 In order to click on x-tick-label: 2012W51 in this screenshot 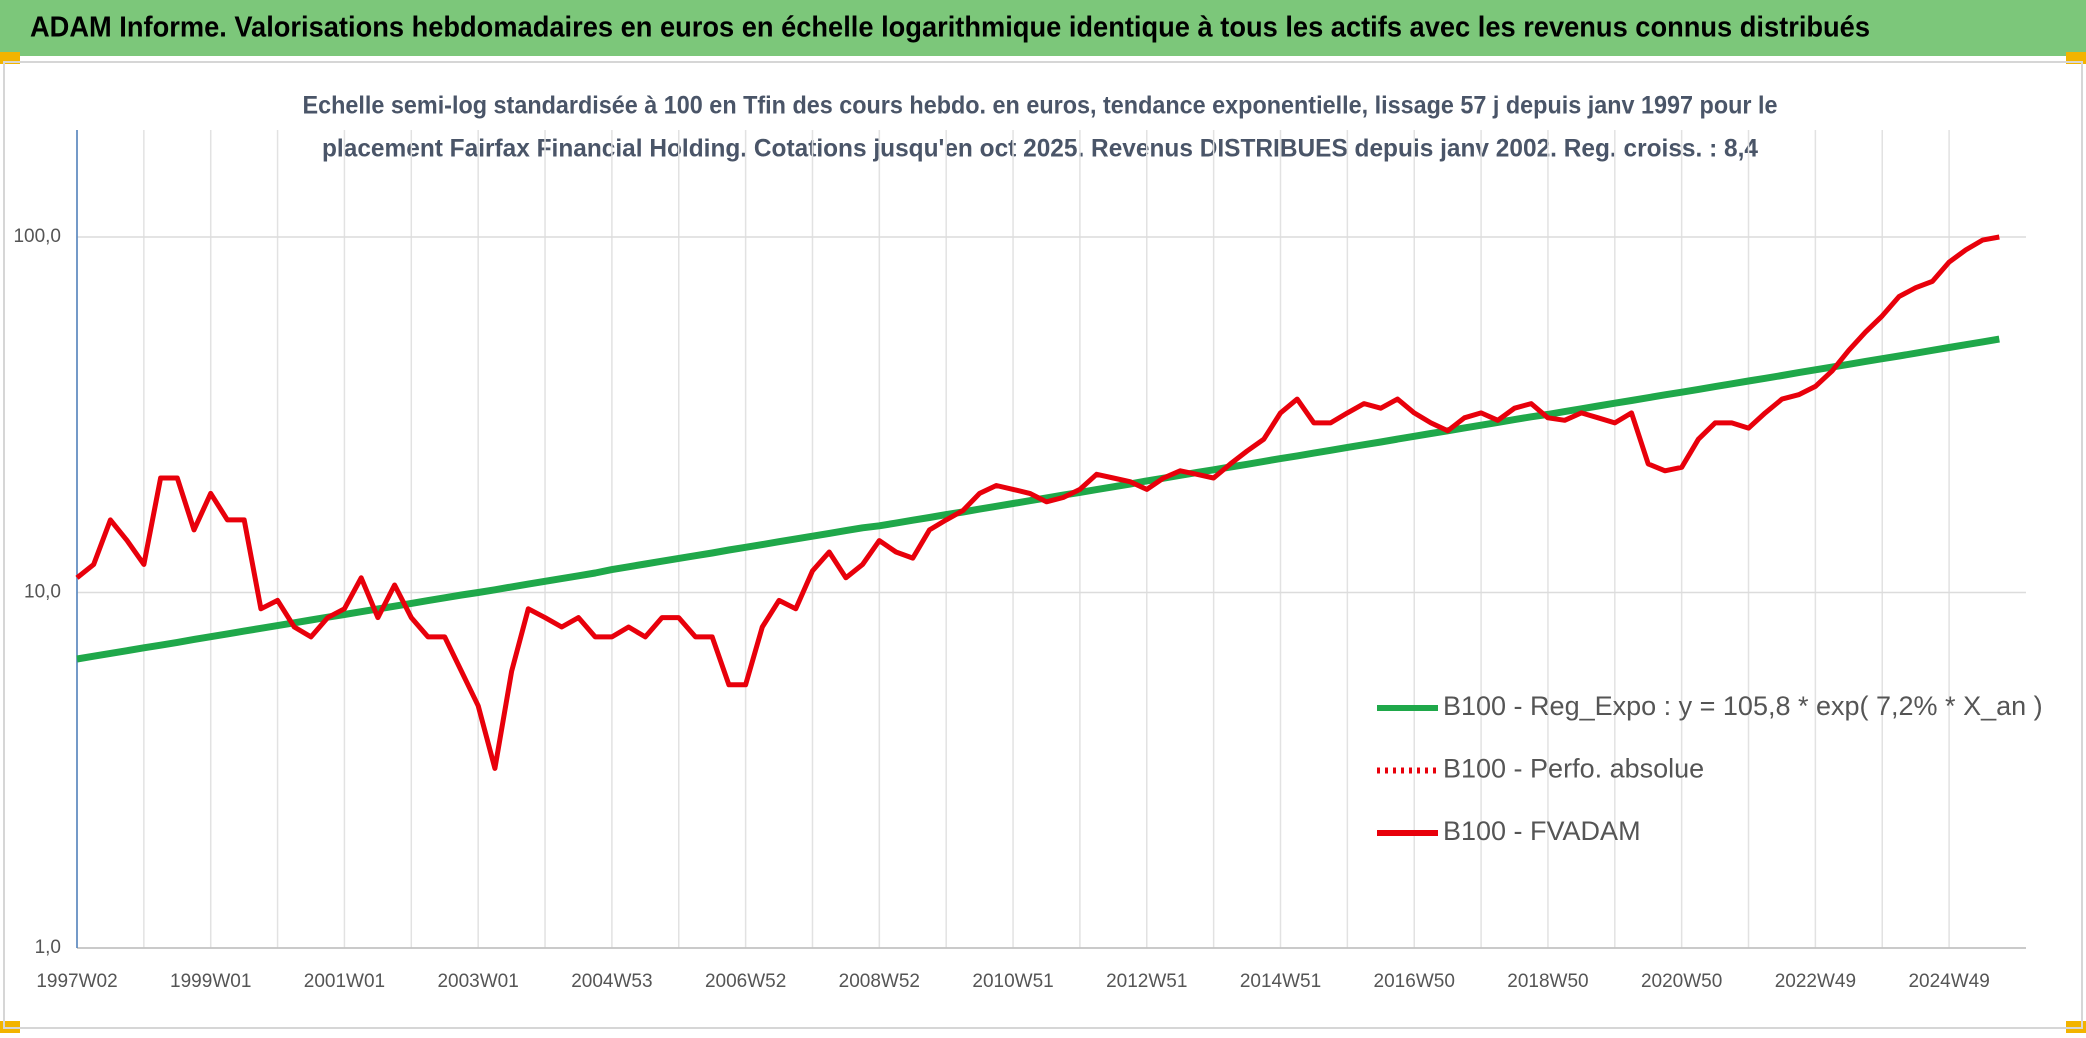, I will do `click(1146, 981)`.